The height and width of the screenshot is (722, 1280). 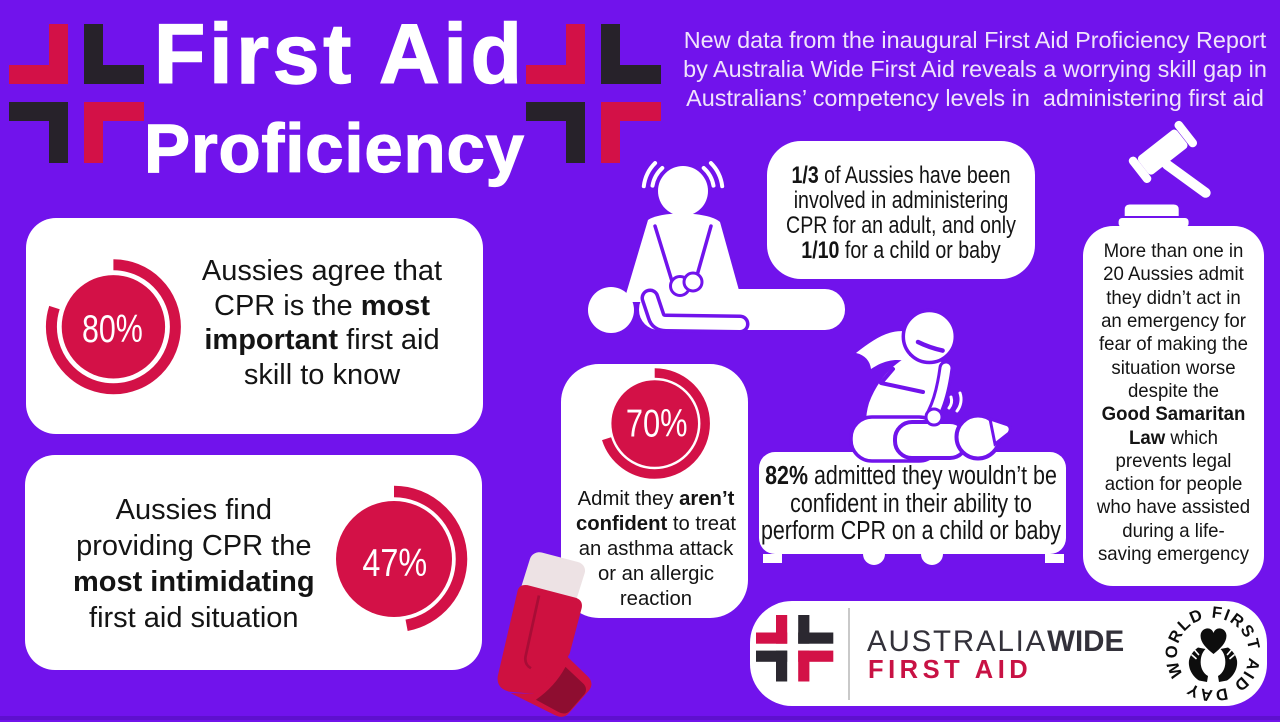 I want to click on svg-text: WORLD FIRST AID DAY, so click(x=1213, y=654).